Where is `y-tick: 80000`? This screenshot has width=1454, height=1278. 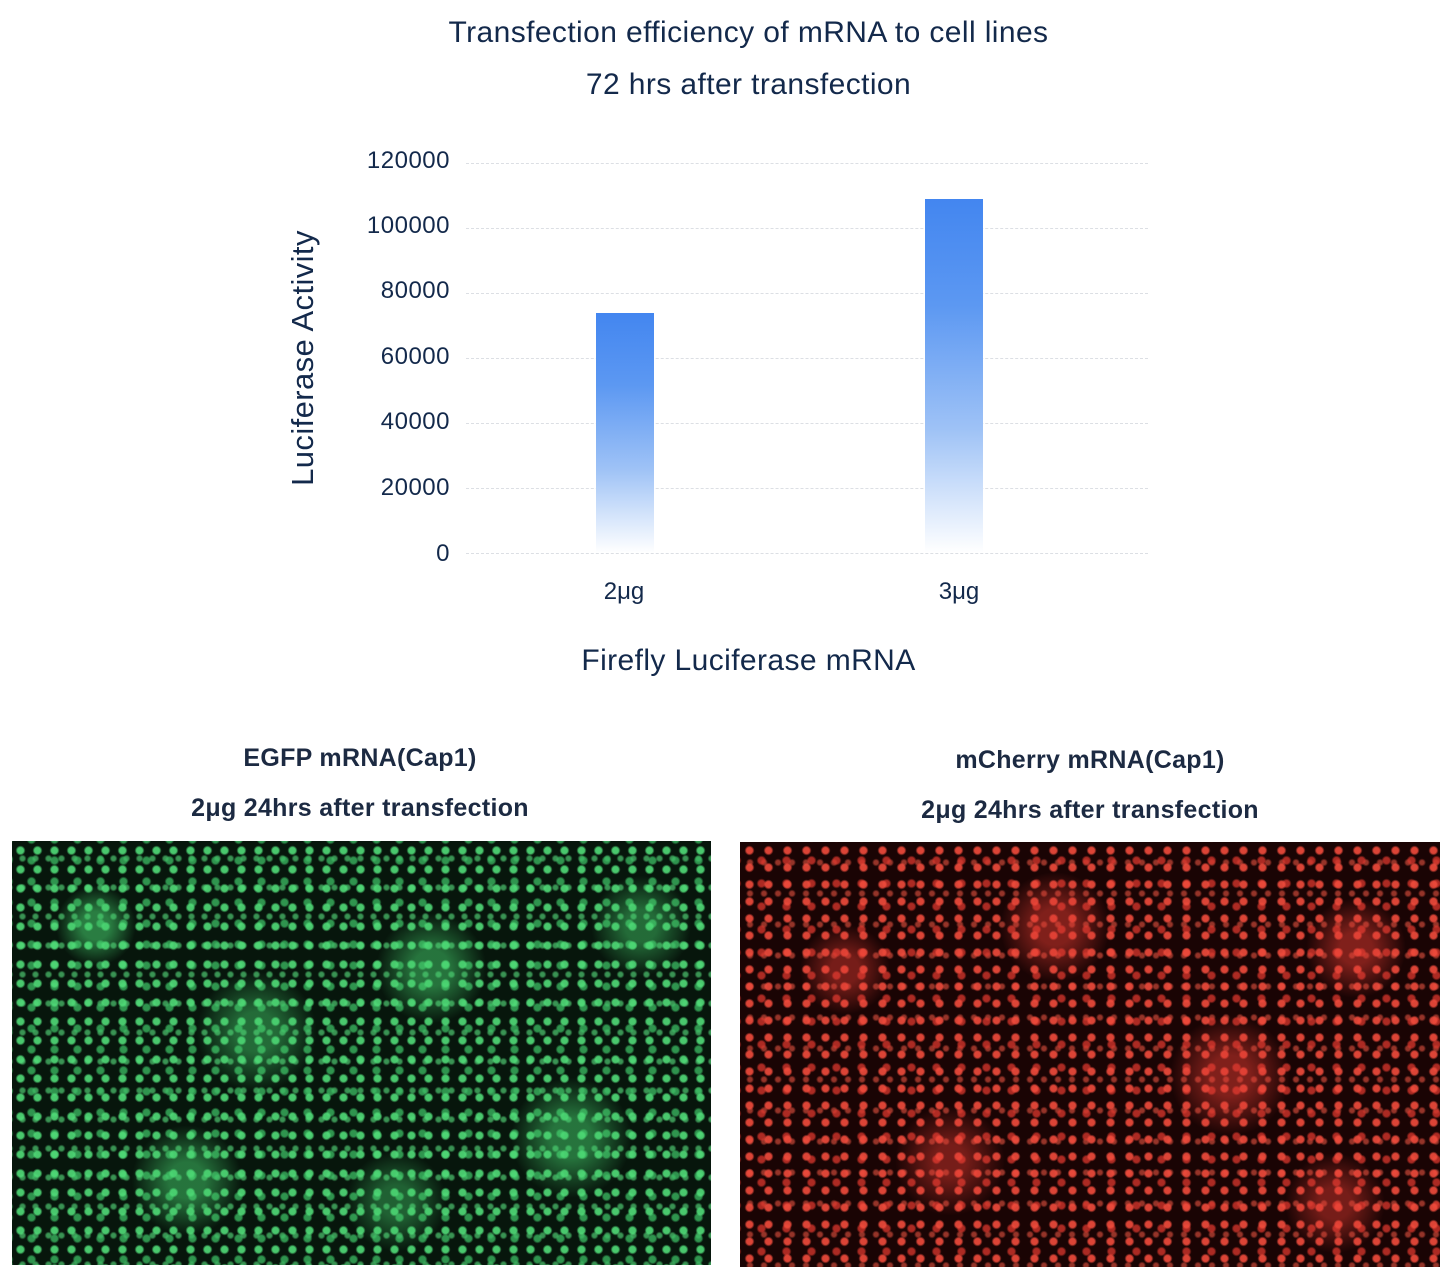 y-tick: 80000 is located at coordinates (415, 290).